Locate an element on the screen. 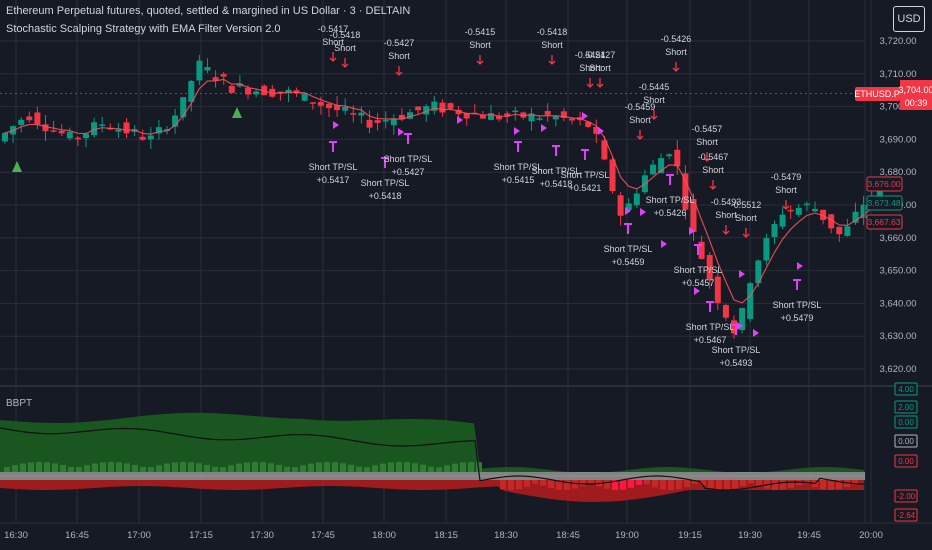 This screenshot has height=550, width=932. time-axis-label: 17:45 is located at coordinates (323, 535).